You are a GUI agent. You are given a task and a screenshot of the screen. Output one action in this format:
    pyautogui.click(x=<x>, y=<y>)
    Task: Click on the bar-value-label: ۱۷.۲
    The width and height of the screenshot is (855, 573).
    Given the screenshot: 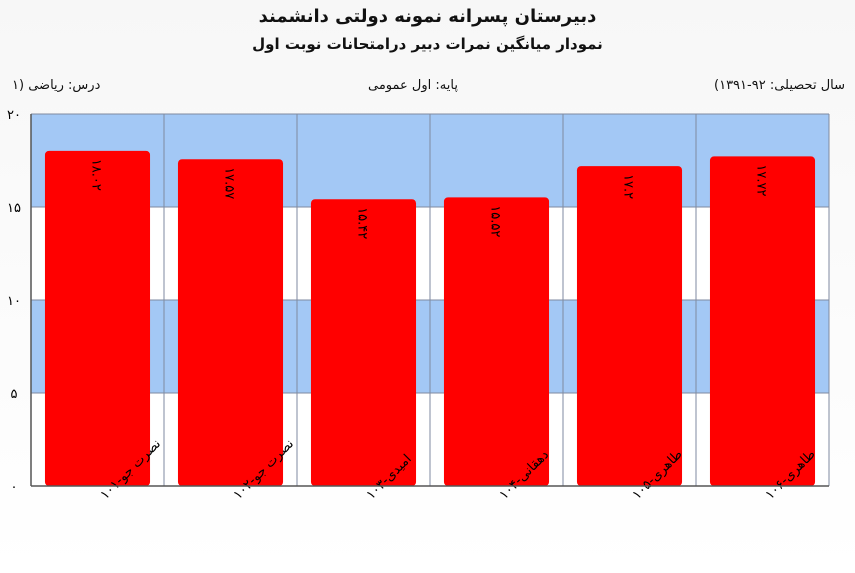 What is the action you would take?
    pyautogui.click(x=628, y=186)
    